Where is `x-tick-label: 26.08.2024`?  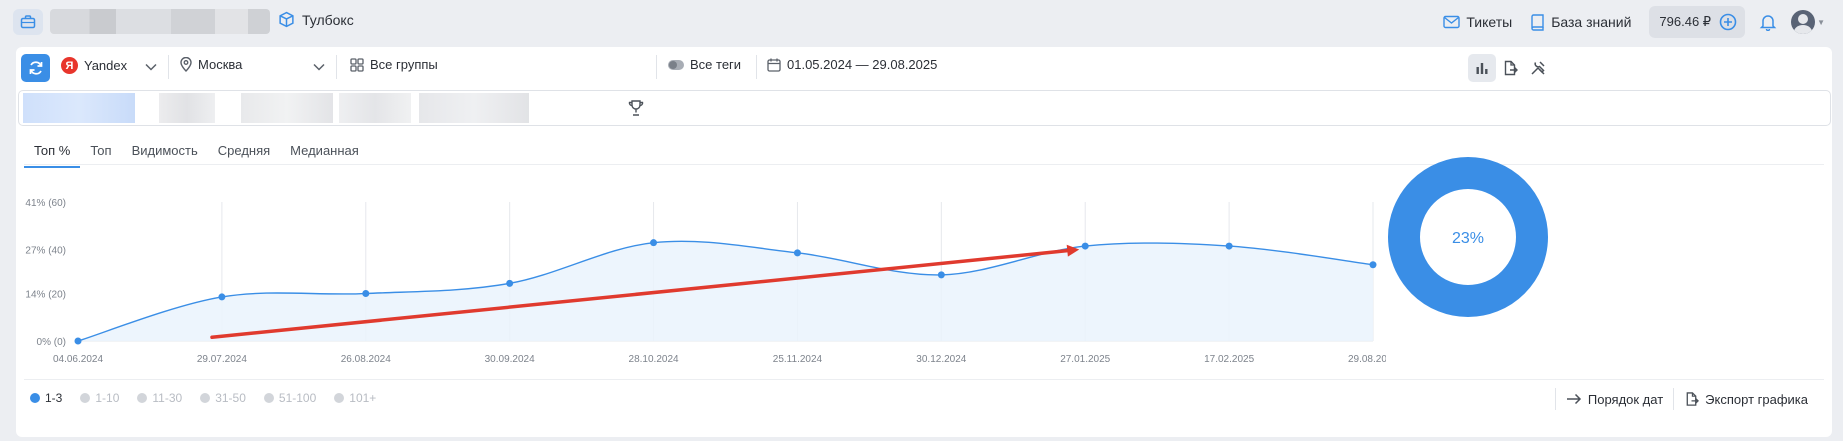
x-tick-label: 26.08.2024 is located at coordinates (366, 359).